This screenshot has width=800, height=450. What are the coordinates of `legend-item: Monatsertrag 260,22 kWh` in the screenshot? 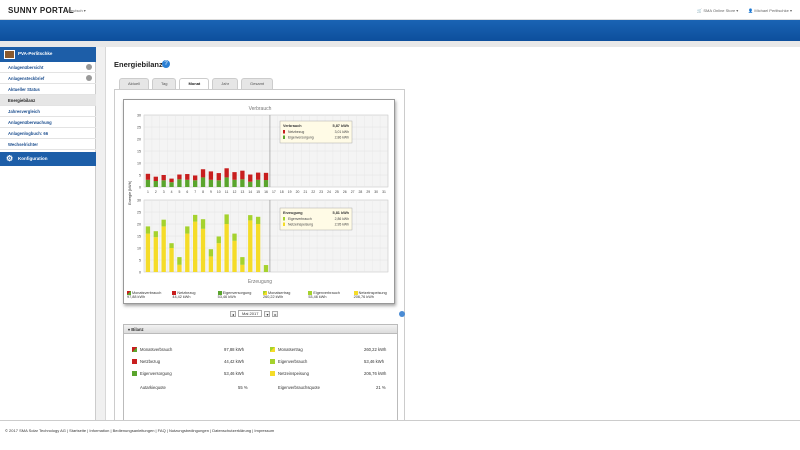 It's located at (282, 298).